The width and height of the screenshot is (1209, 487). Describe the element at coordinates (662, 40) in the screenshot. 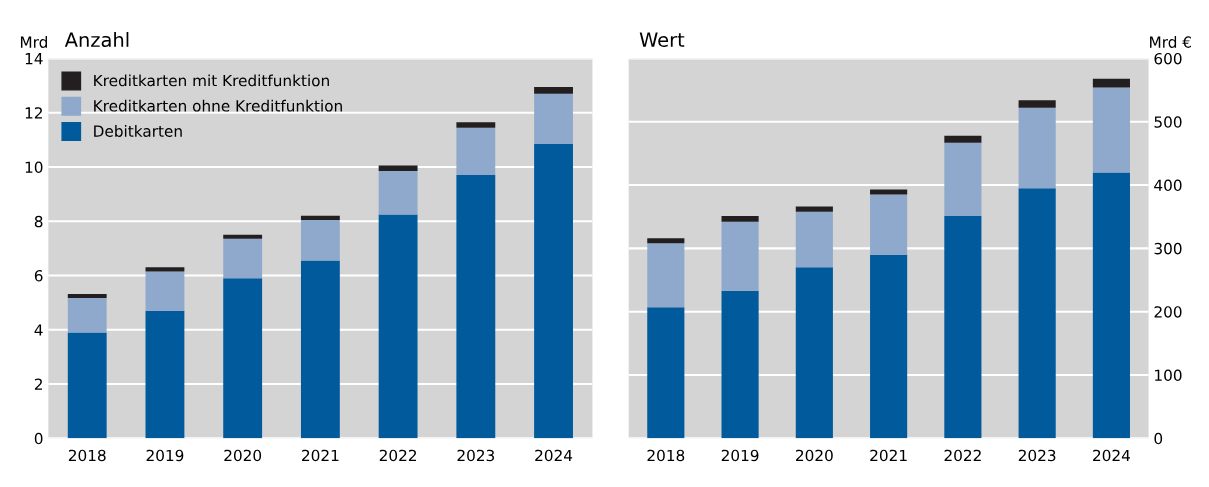

I see `chart-title: Wert` at that location.